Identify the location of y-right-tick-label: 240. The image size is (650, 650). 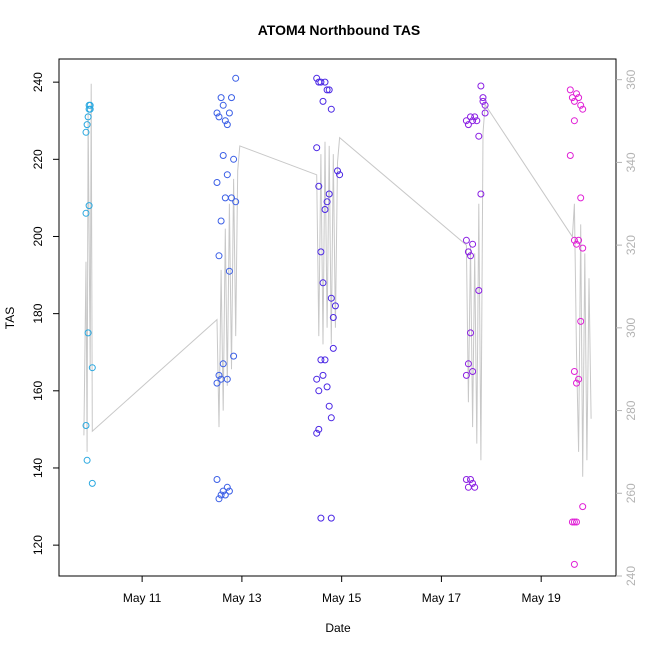
(631, 576).